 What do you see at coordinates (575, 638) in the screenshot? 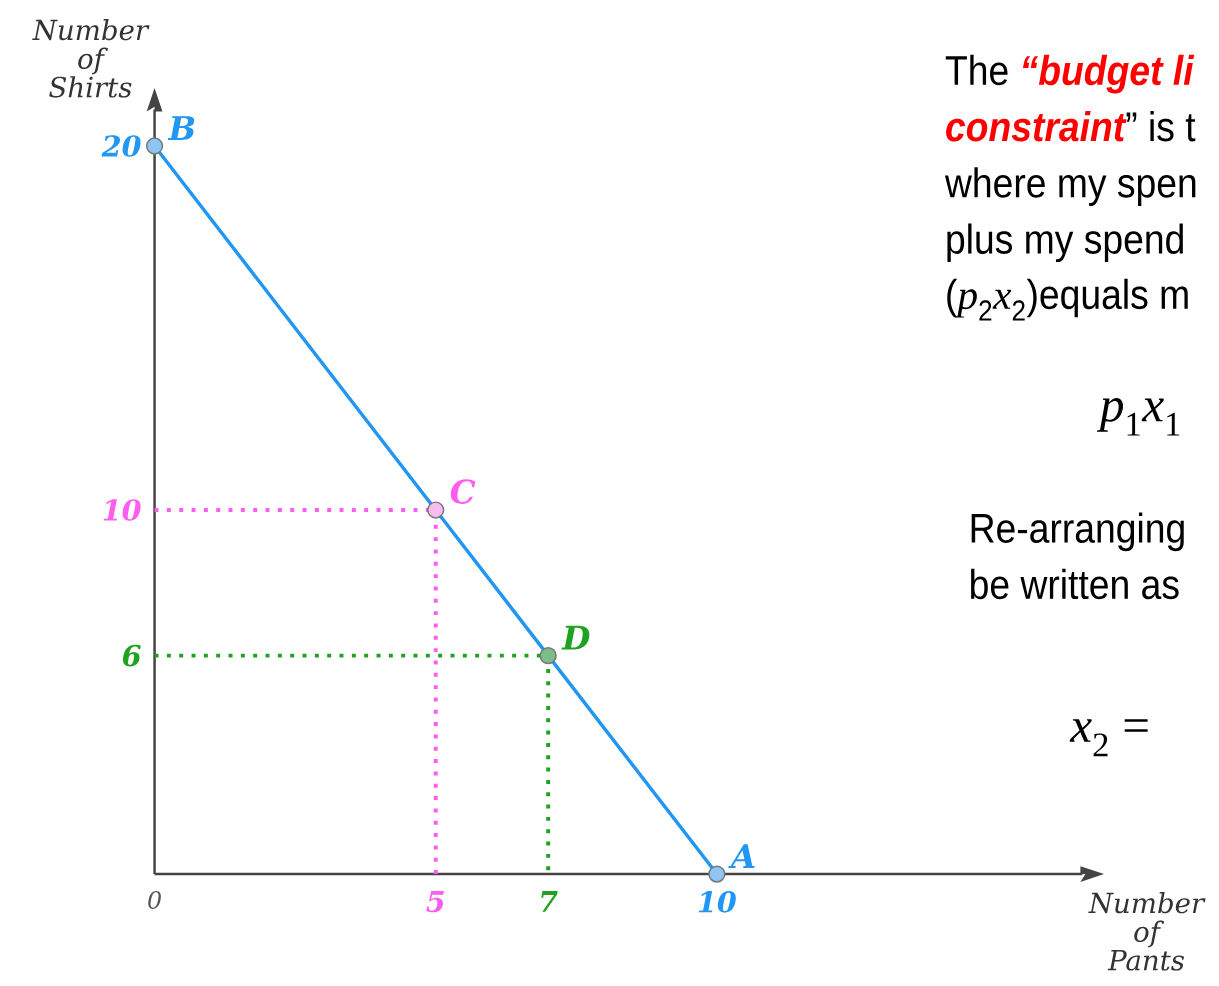
I see `annotation: D` at bounding box center [575, 638].